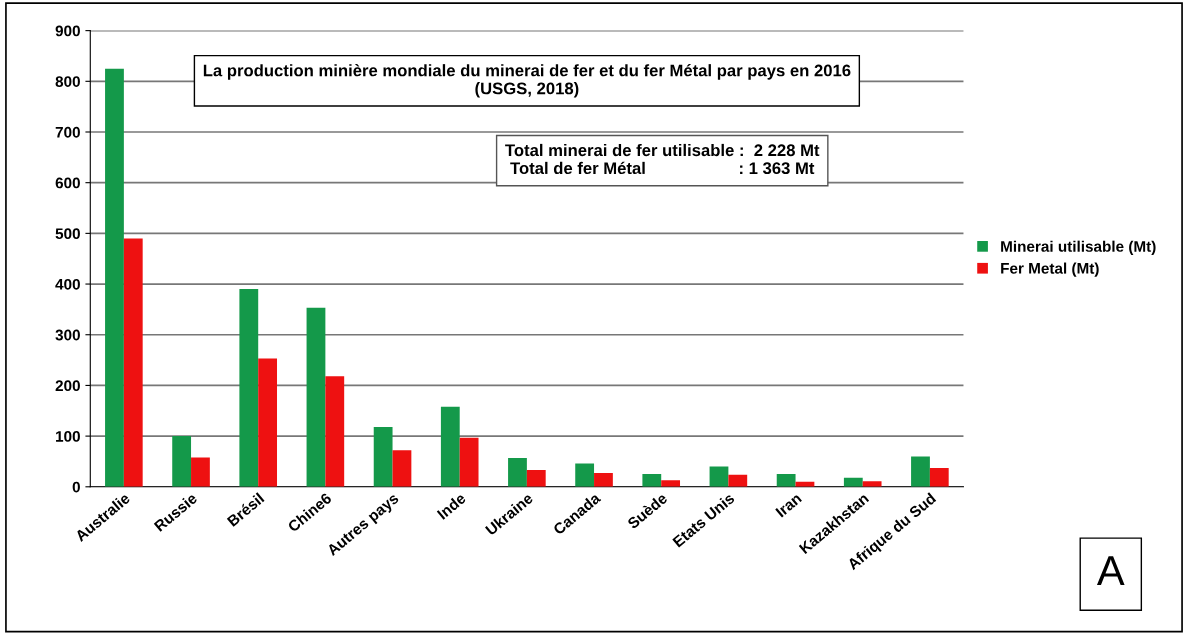  Describe the element at coordinates (67, 234) in the screenshot. I see `y-tick-label: 500` at that location.